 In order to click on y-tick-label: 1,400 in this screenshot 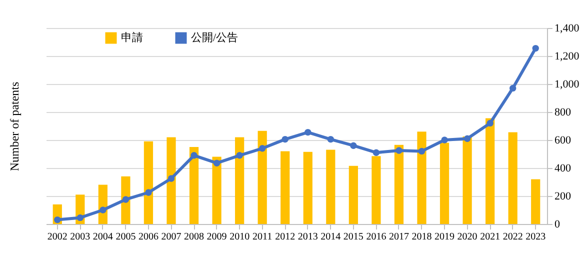, I will do `click(567, 28)`.